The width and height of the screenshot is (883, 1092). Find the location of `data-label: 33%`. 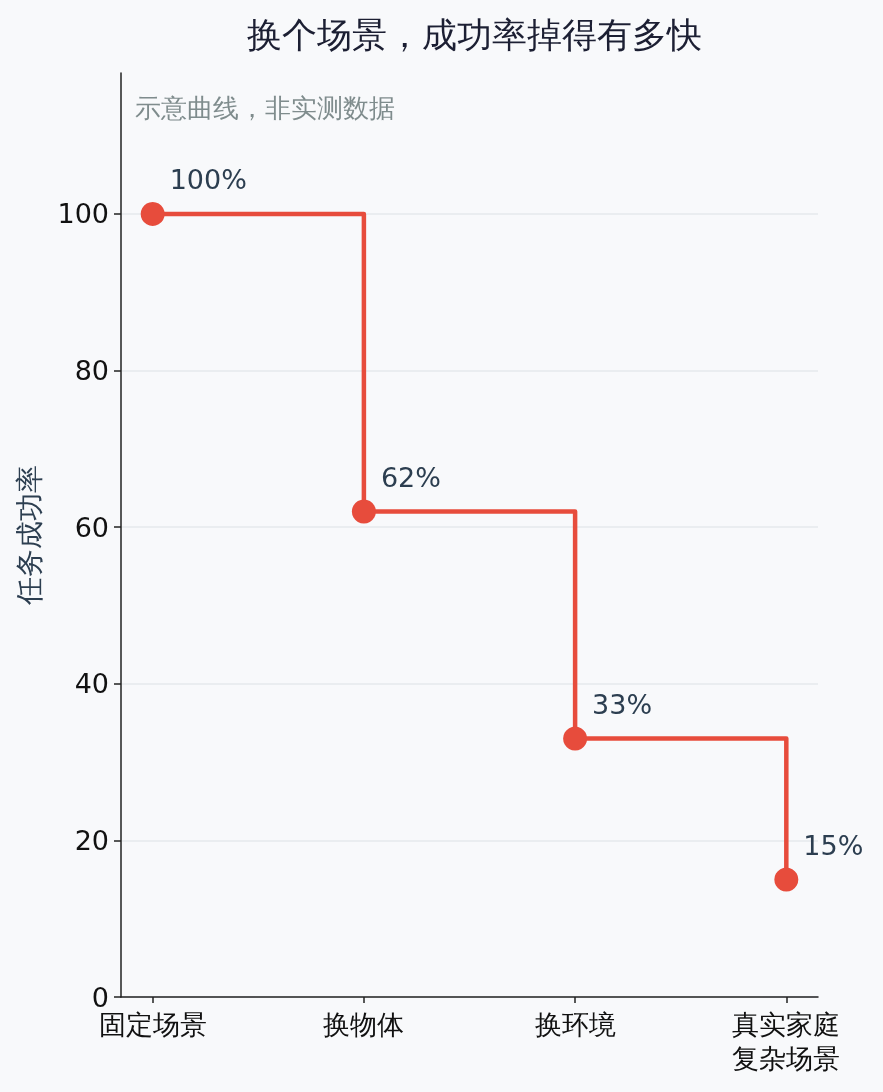

data-label: 33% is located at coordinates (622, 705).